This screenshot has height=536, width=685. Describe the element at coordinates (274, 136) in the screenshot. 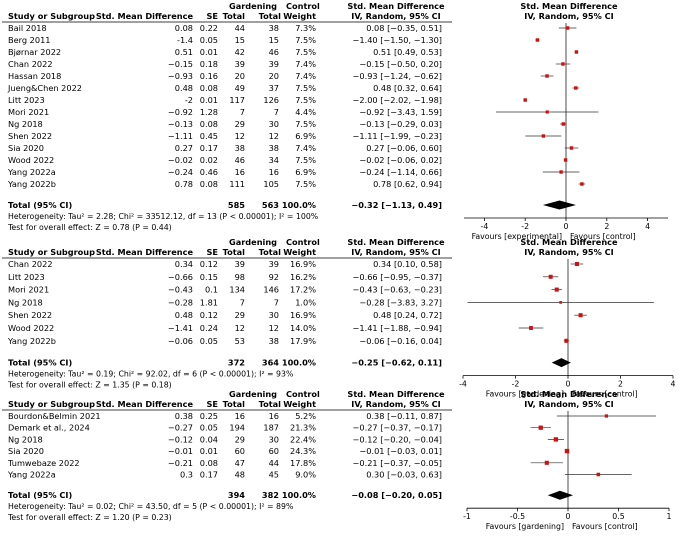

I see `study-total-control: 12` at that location.